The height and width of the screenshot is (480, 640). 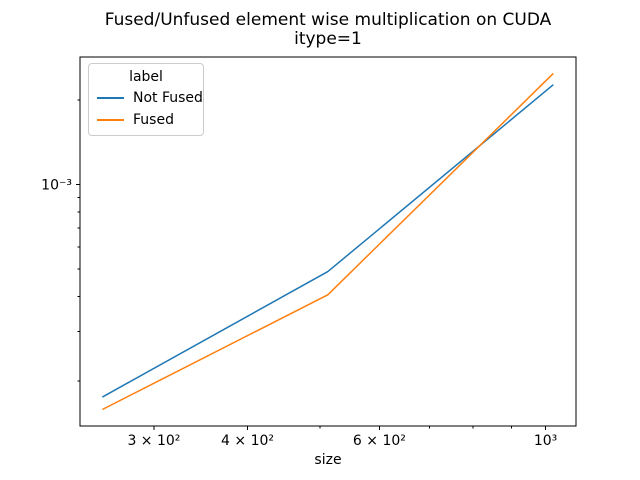 What do you see at coordinates (153, 441) in the screenshot?
I see `x-tick-label: 3 × 10²` at bounding box center [153, 441].